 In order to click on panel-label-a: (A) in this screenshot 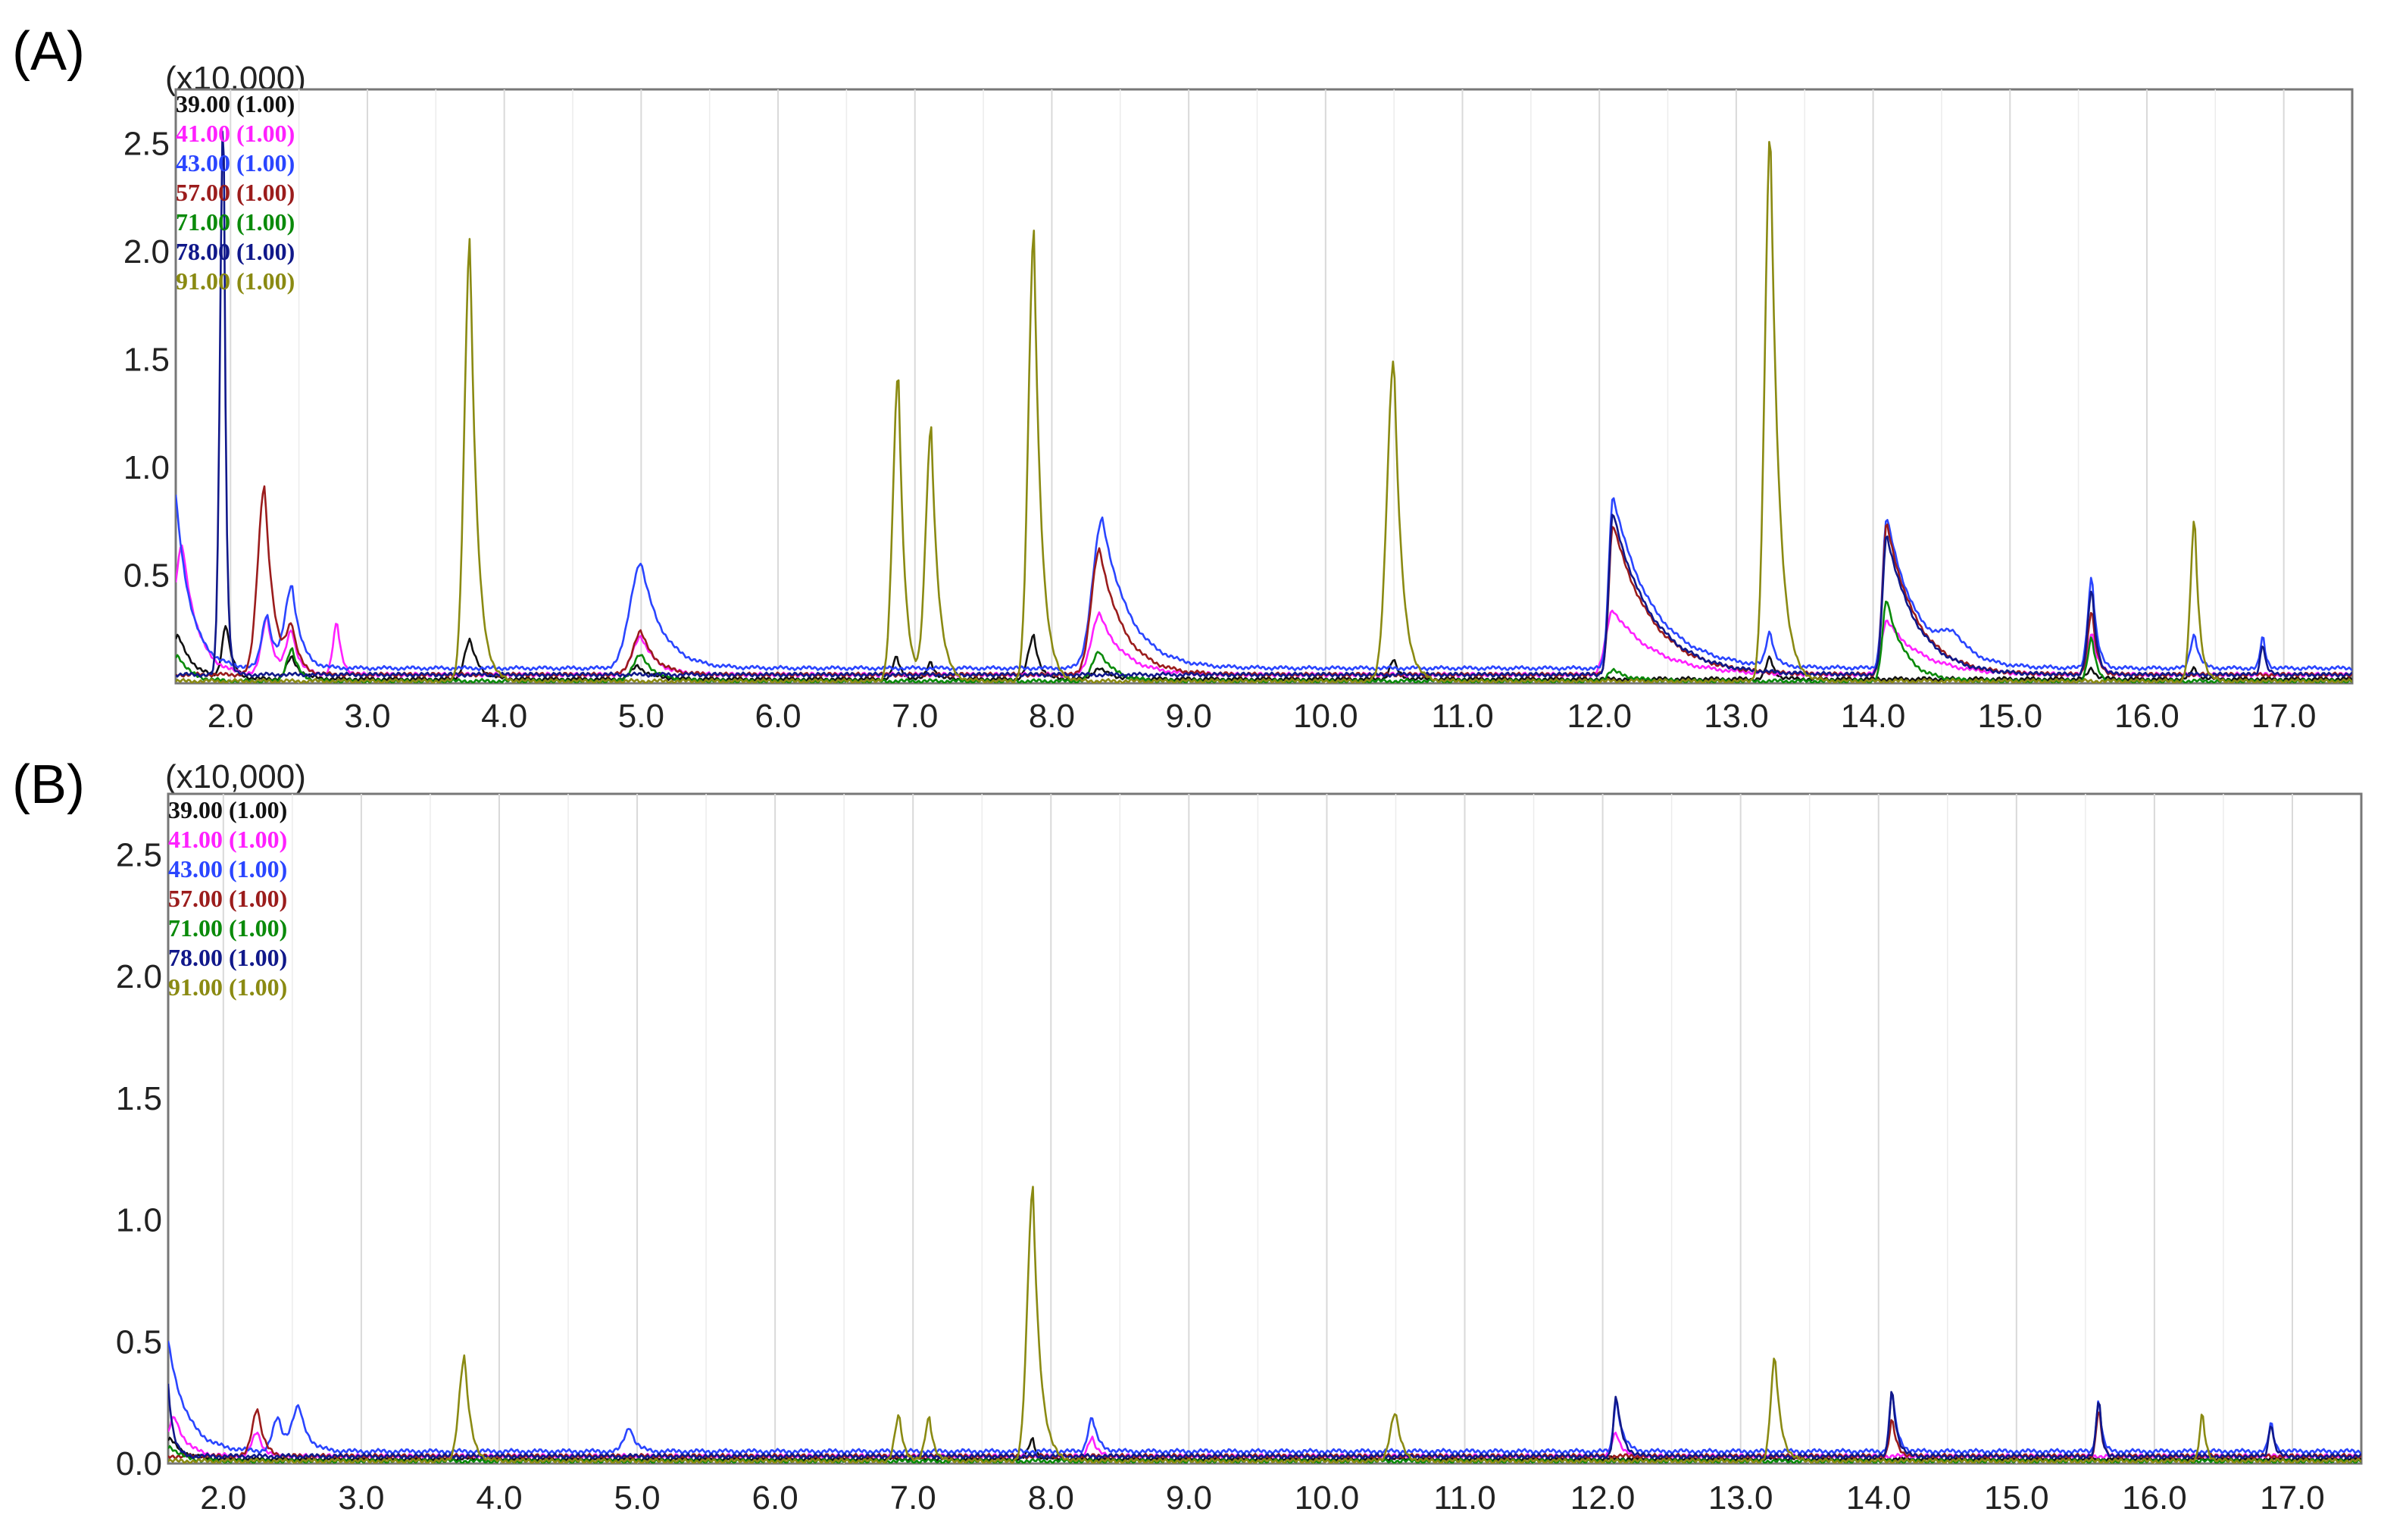, I will do `click(48, 51)`.